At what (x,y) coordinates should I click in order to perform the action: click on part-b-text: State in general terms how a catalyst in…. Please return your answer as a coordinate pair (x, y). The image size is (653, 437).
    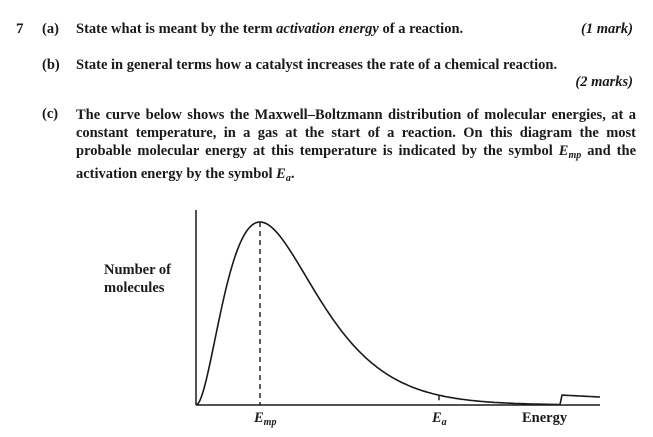
    Looking at the image, I should click on (317, 65).